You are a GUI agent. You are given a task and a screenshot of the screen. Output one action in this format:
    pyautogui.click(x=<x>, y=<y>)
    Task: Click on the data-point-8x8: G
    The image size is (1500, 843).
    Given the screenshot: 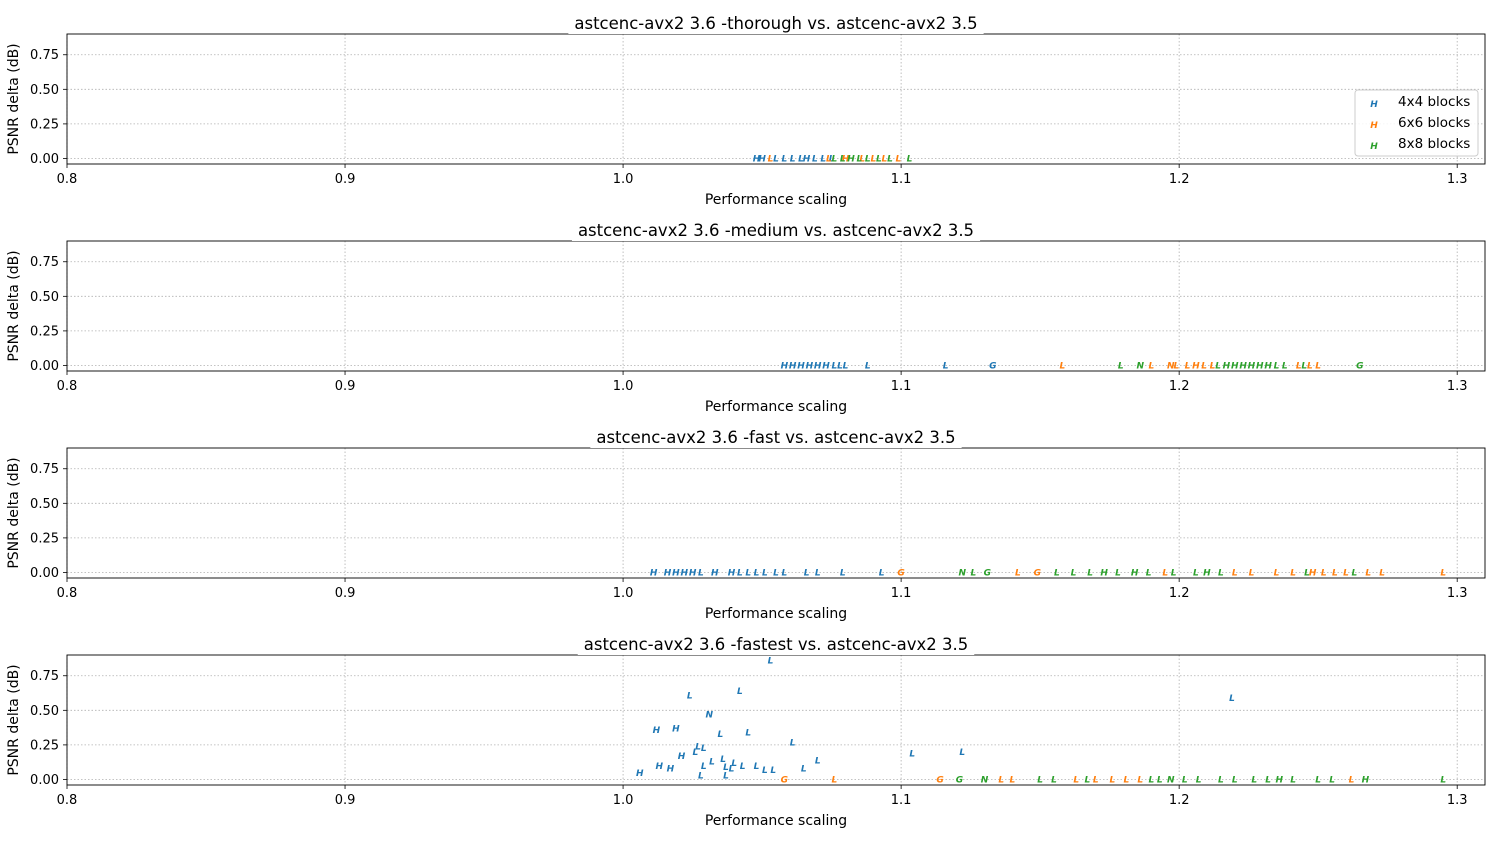 What is the action you would take?
    pyautogui.click(x=987, y=574)
    